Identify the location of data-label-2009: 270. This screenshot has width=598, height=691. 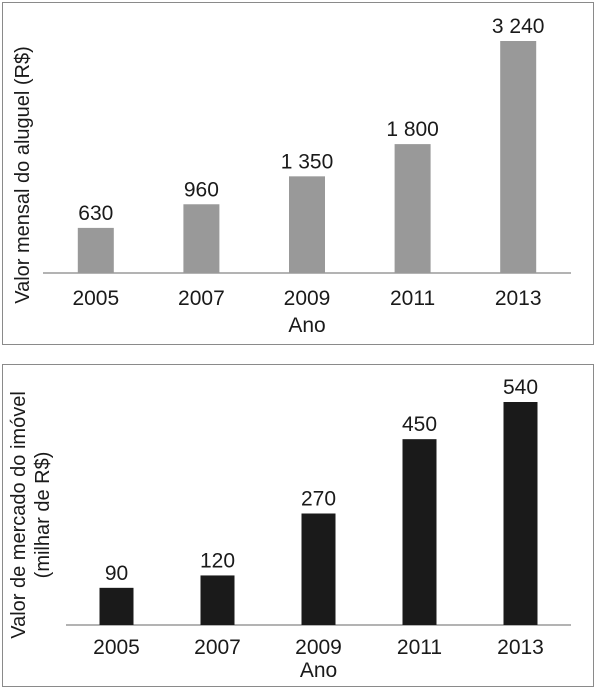
(318, 499).